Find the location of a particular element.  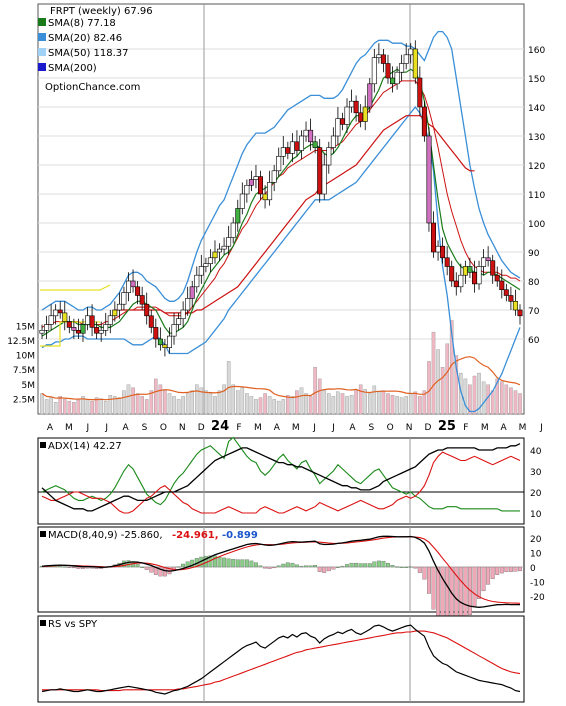

price-tick-label: 120 is located at coordinates (536, 167).